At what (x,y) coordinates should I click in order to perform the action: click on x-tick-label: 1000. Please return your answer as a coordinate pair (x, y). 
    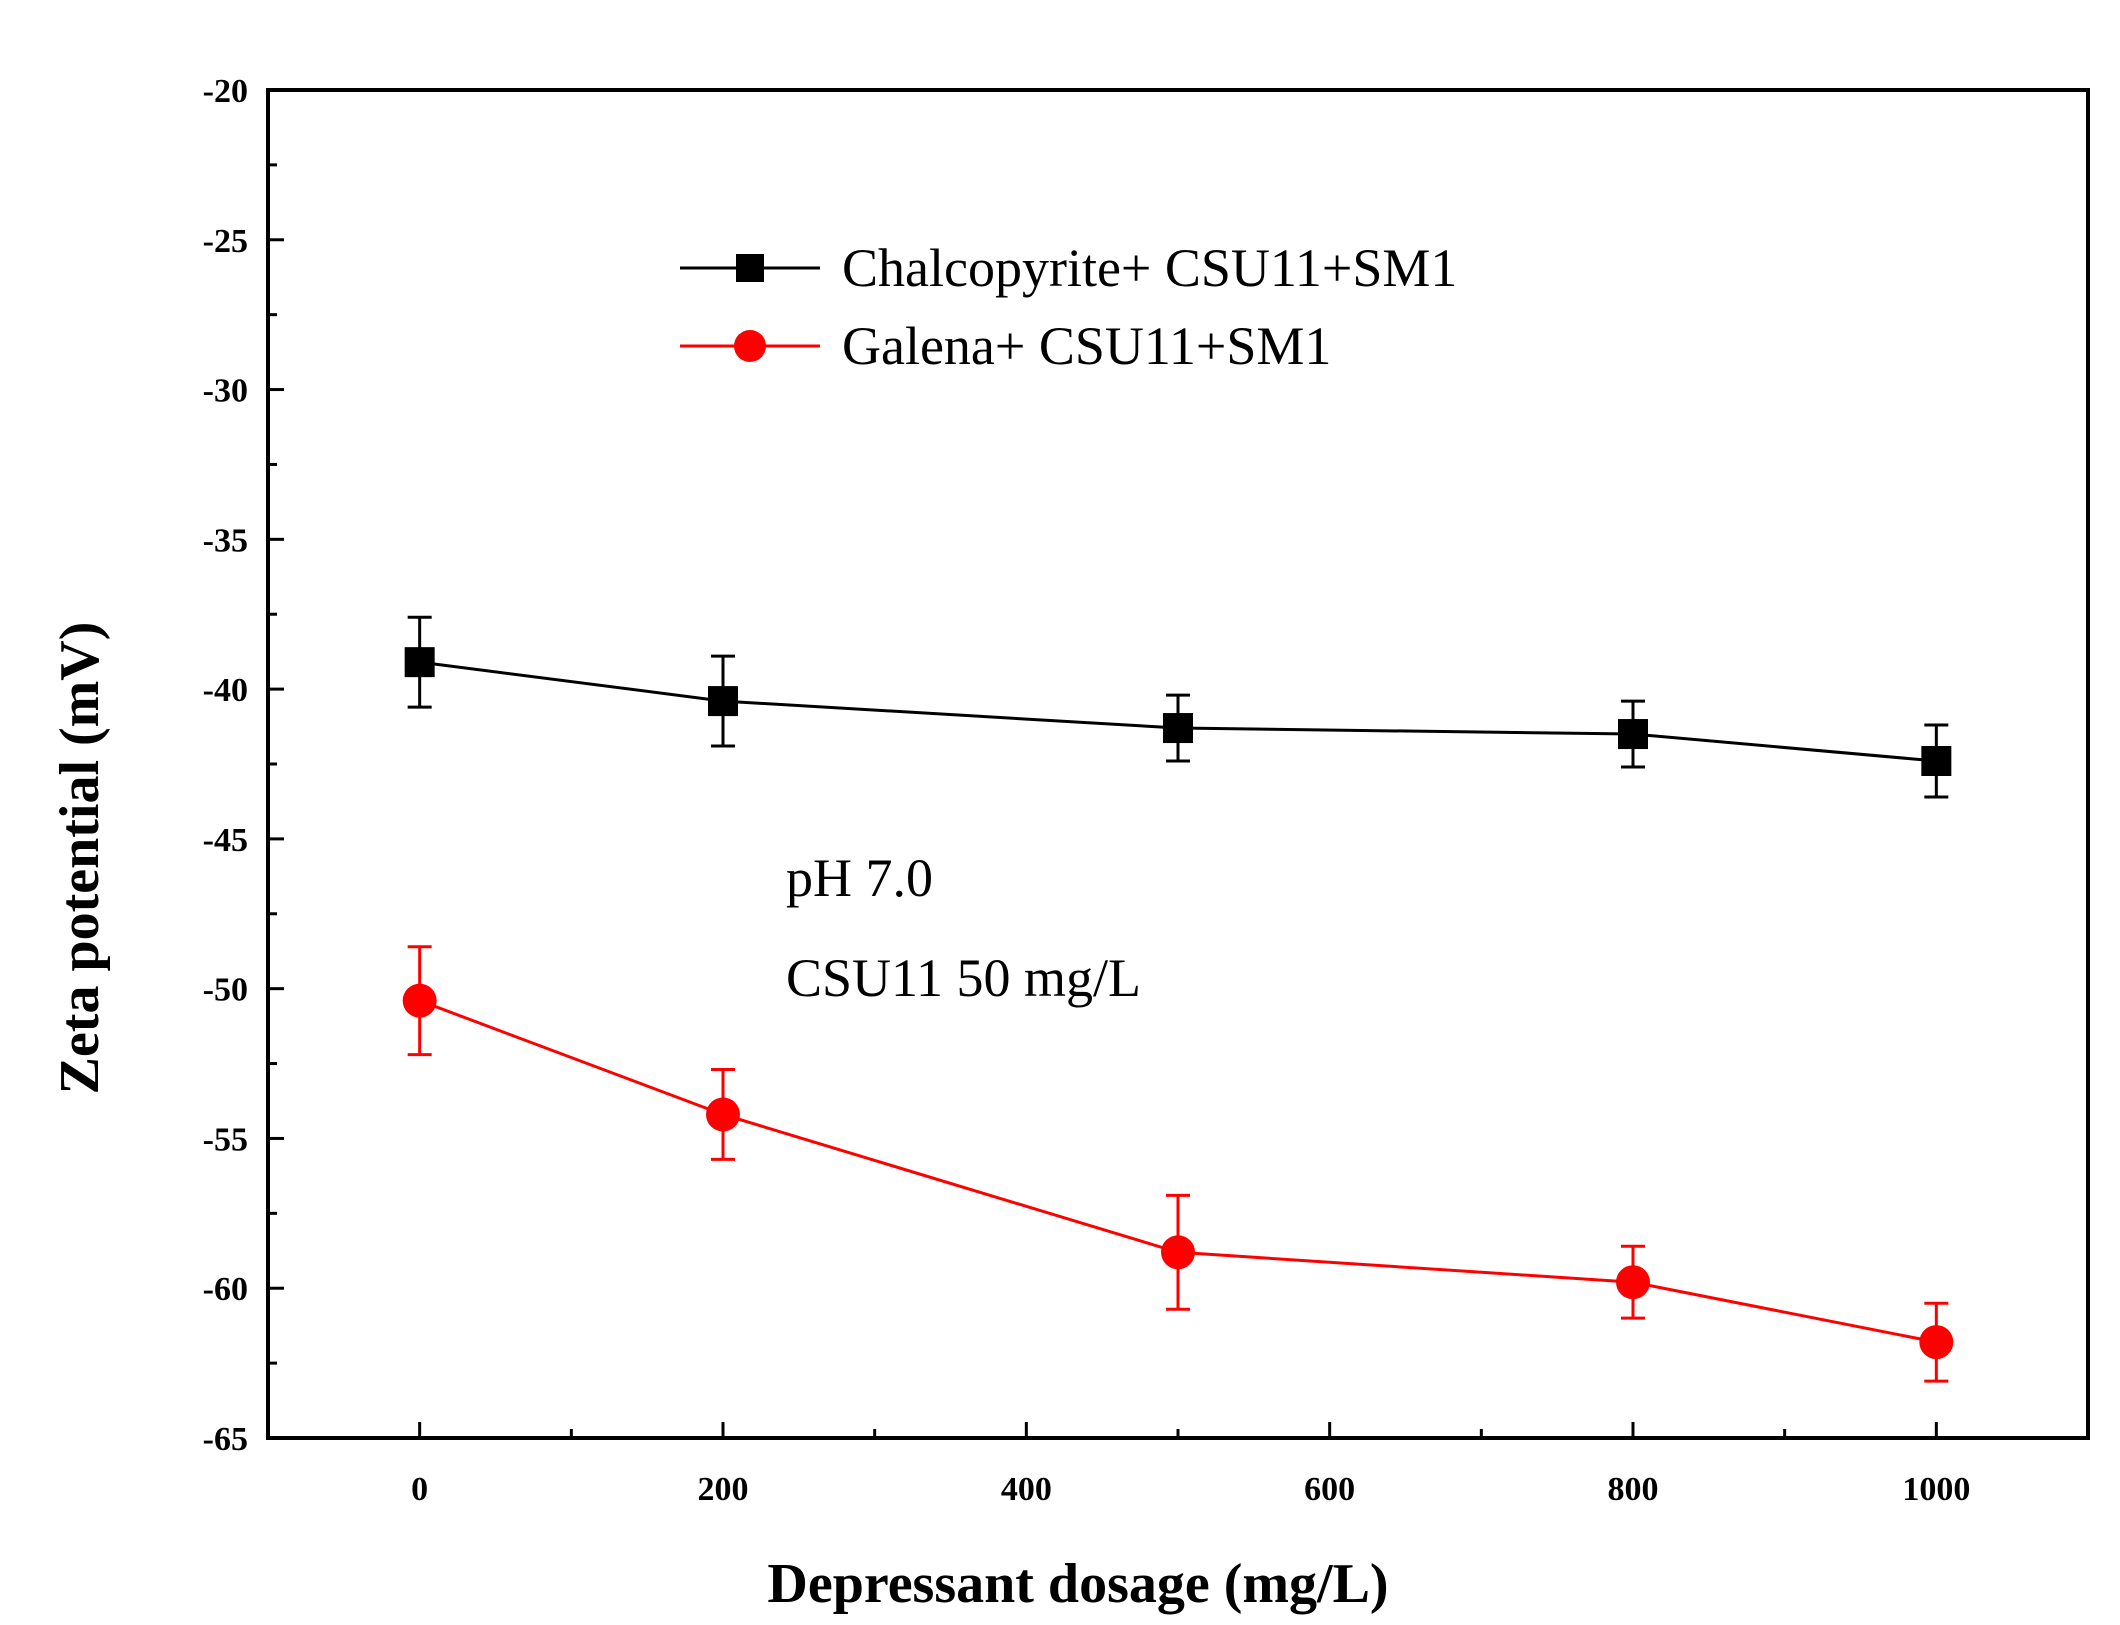
    Looking at the image, I should click on (1936, 1489).